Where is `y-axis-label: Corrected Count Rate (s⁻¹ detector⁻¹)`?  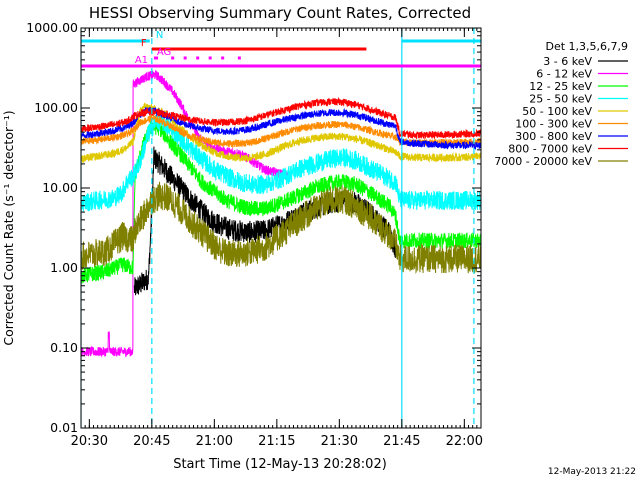
y-axis-label: Corrected Count Rate (s⁻¹ detector⁻¹) is located at coordinates (8, 227).